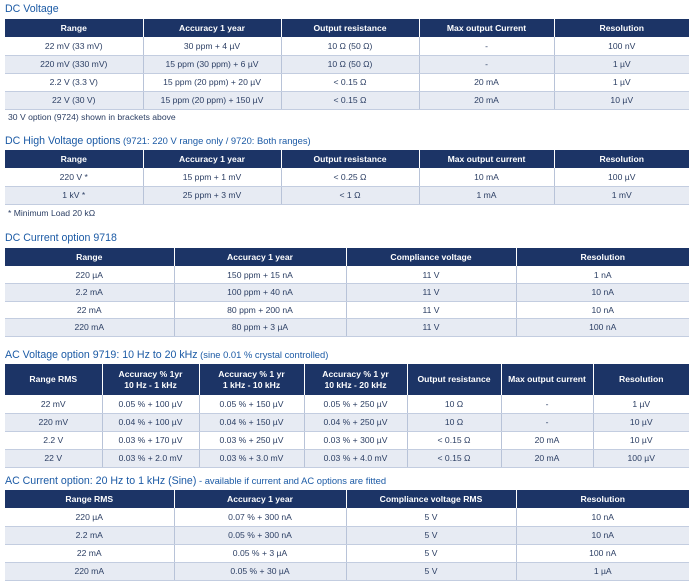 This screenshot has height=587, width=694. I want to click on column-header-line: 10 Hz - 1 kHz, so click(150, 384).